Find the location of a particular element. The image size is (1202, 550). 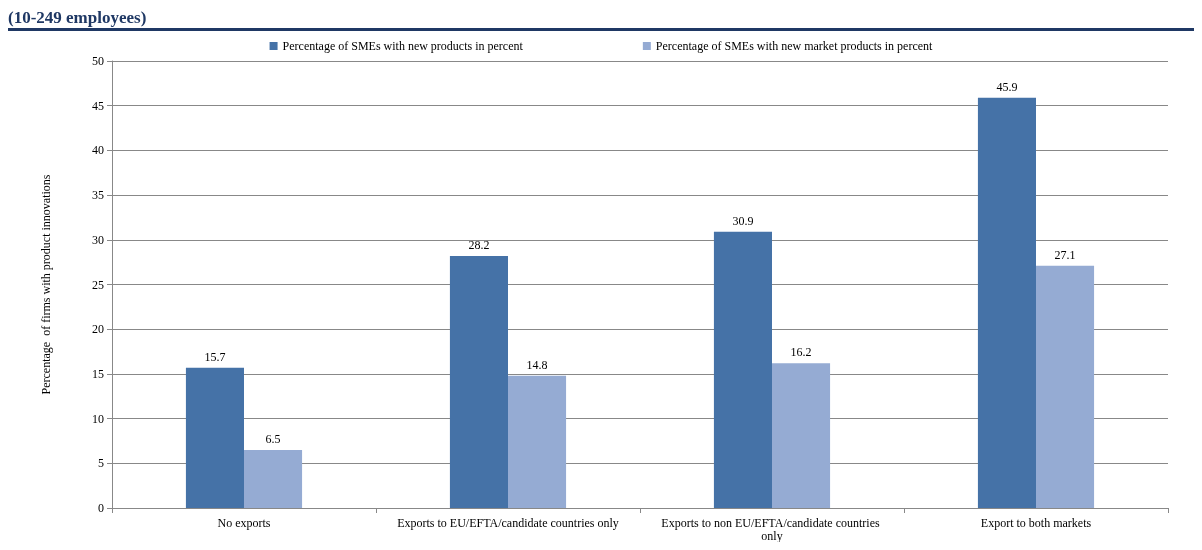

data-label: 27.1 is located at coordinates (1065, 254).